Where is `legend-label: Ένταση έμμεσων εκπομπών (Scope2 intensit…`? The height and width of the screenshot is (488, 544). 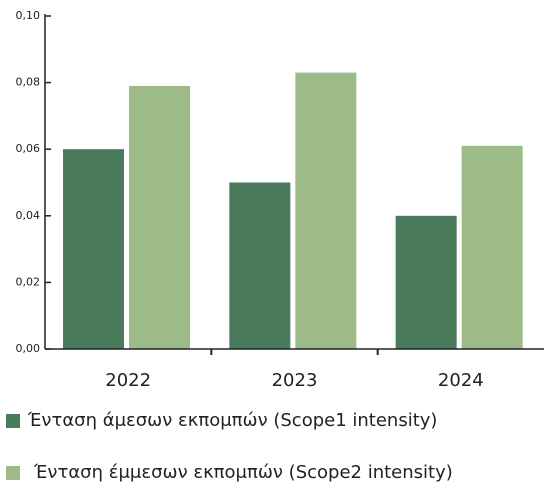
legend-label: Ένταση έμμεσων εκπομπών (Scope2 intensit… is located at coordinates (243, 472).